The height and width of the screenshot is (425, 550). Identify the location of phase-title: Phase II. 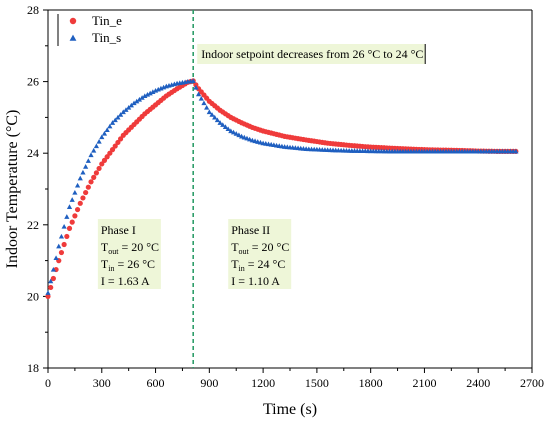
(250, 230).